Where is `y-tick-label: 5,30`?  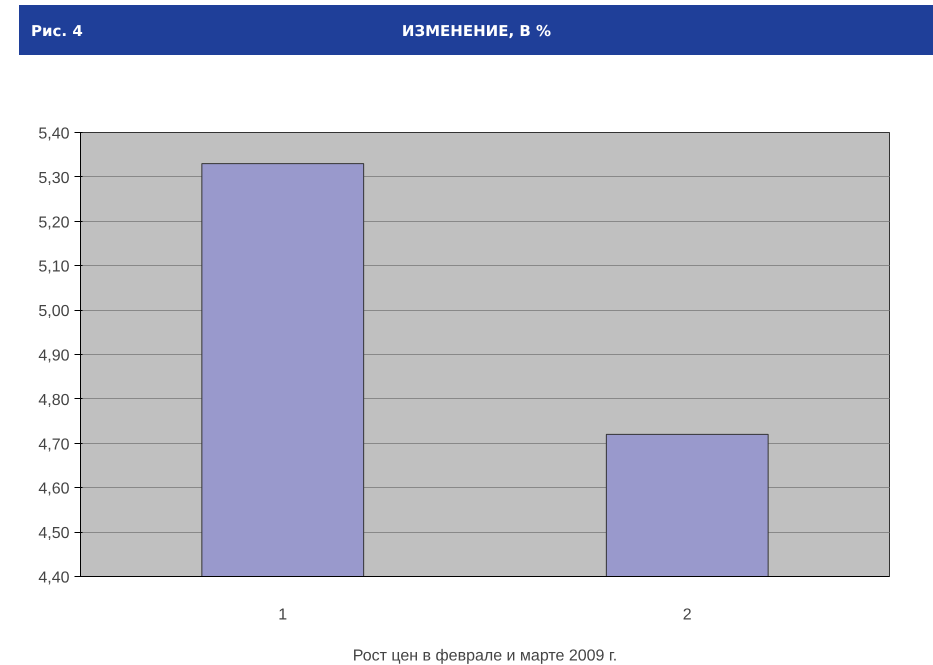
y-tick-label: 5,30 is located at coordinates (54, 178).